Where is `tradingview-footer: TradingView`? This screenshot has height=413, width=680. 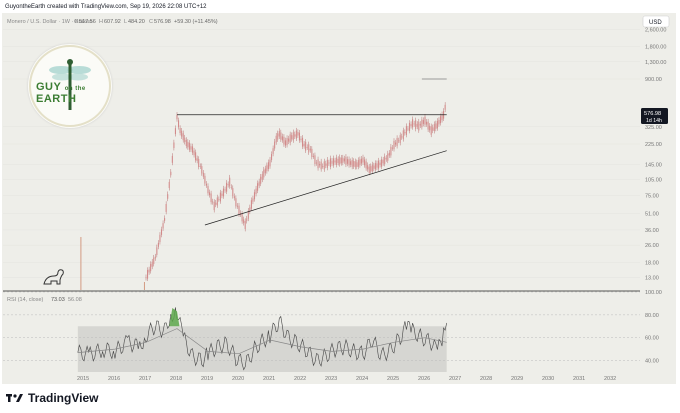
tradingview-footer: TradingView is located at coordinates (52, 398).